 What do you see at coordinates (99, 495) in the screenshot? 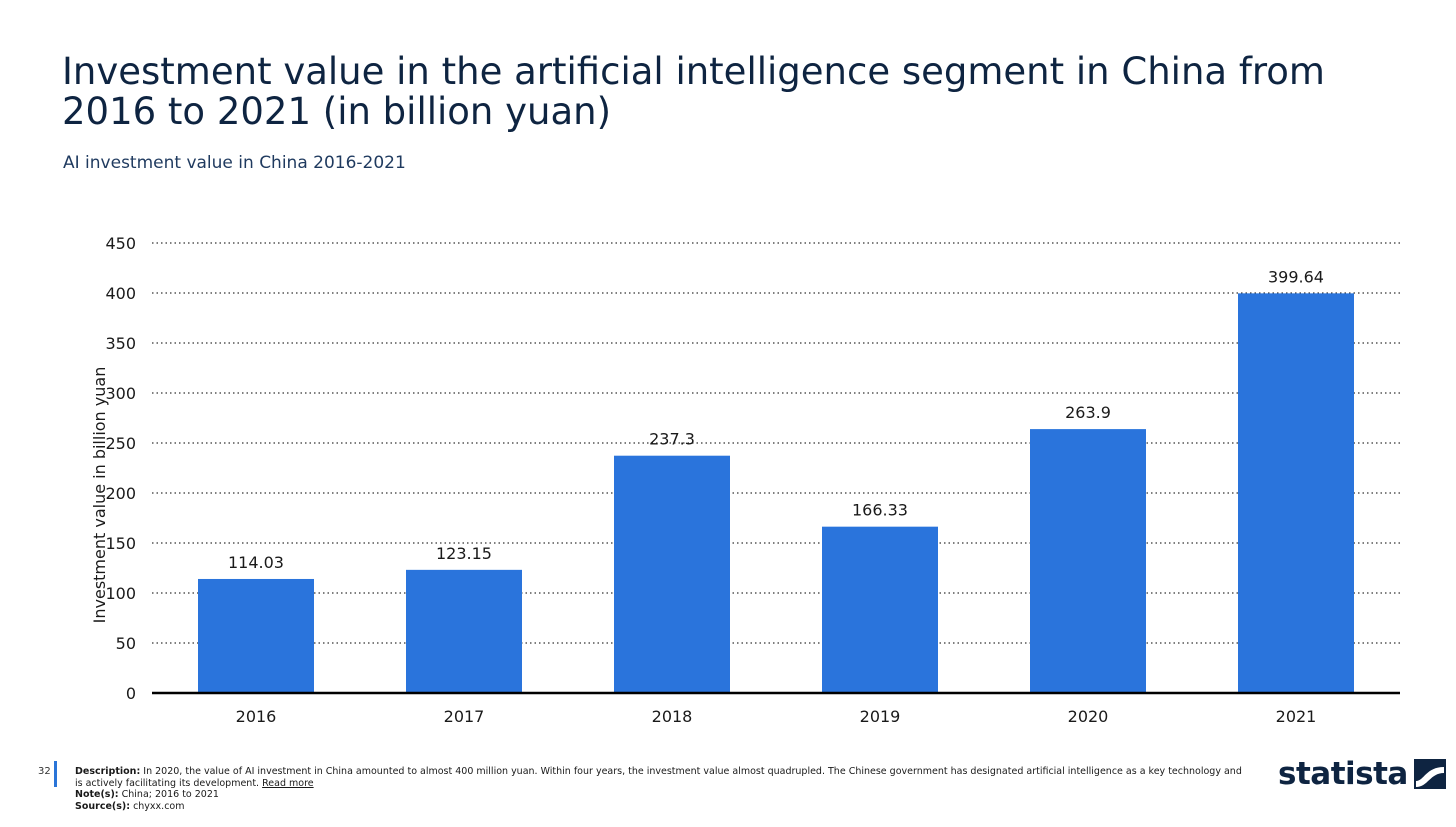
I see `y-axis-title: Investment value in billion yuan` at bounding box center [99, 495].